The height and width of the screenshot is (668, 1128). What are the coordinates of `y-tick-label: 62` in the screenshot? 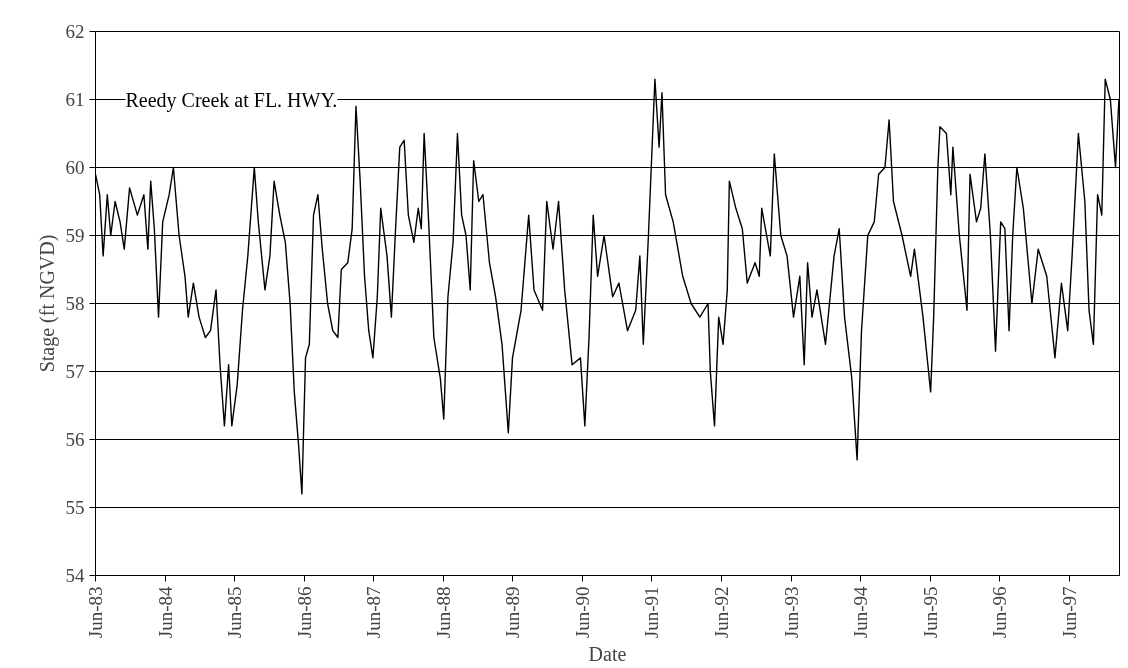 It's located at (75, 31).